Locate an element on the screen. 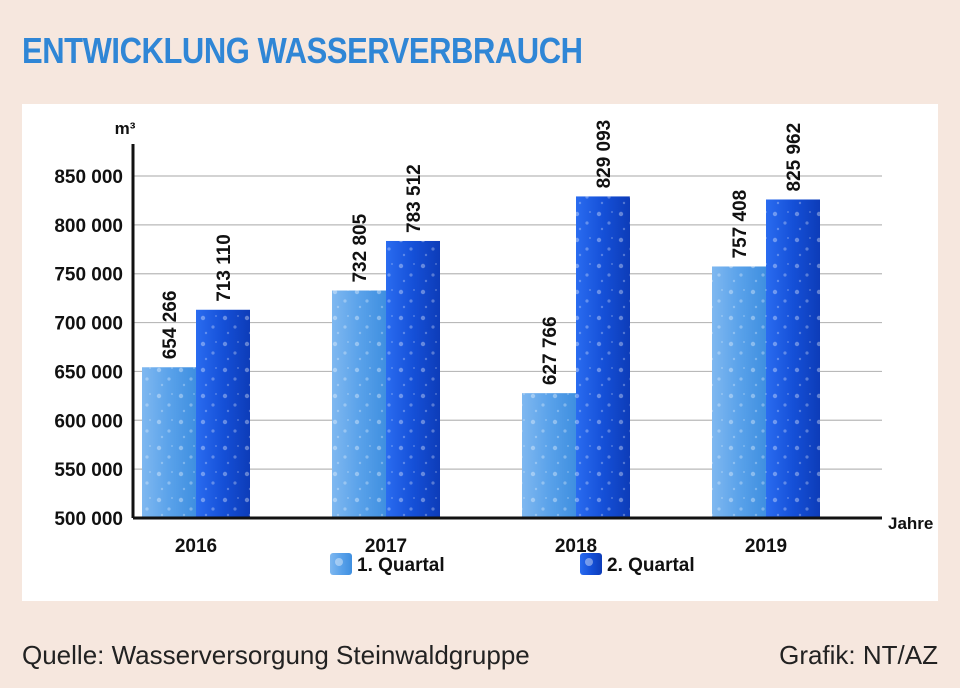 This screenshot has height=688, width=960. data-label: 825 962 is located at coordinates (794, 157).